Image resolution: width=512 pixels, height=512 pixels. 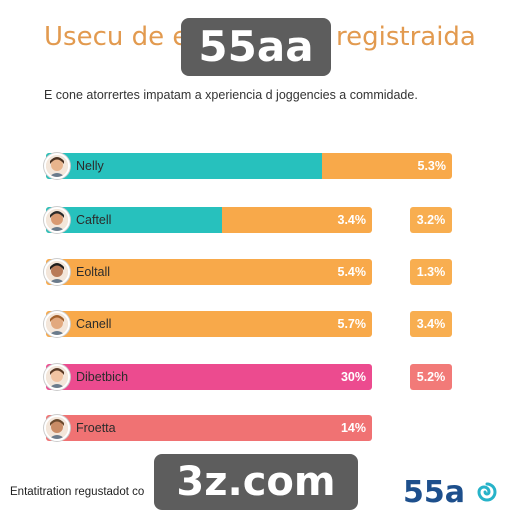 I want to click on swirl-icon, so click(x=487, y=492).